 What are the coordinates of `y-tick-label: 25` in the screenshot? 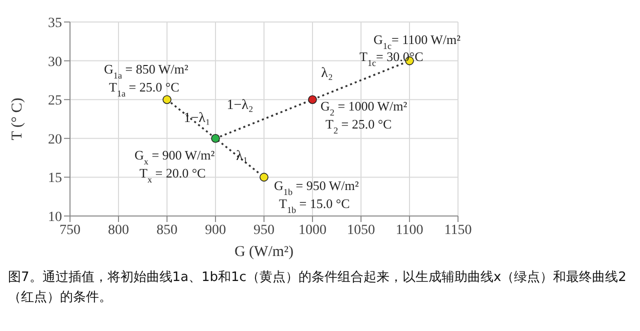 It's located at (55, 101).